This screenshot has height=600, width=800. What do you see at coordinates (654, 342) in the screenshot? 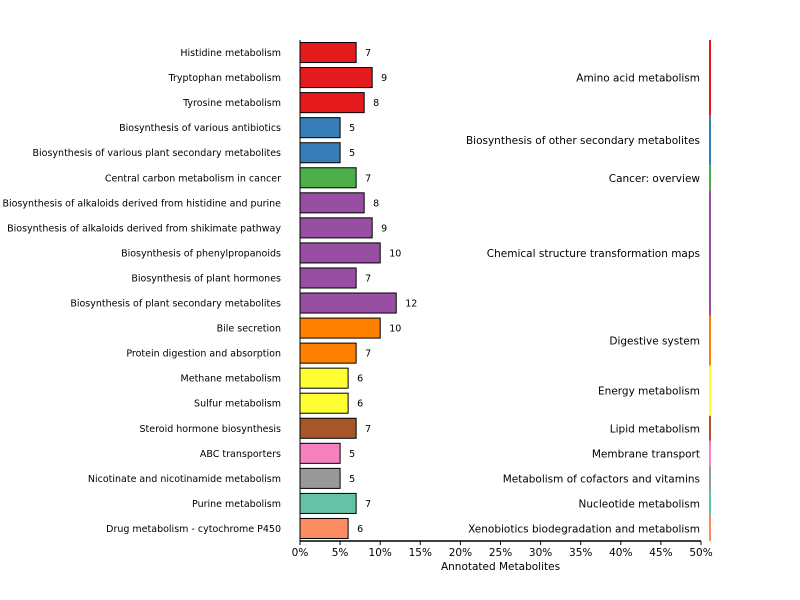
I see `group-label: Digestive system` at bounding box center [654, 342].